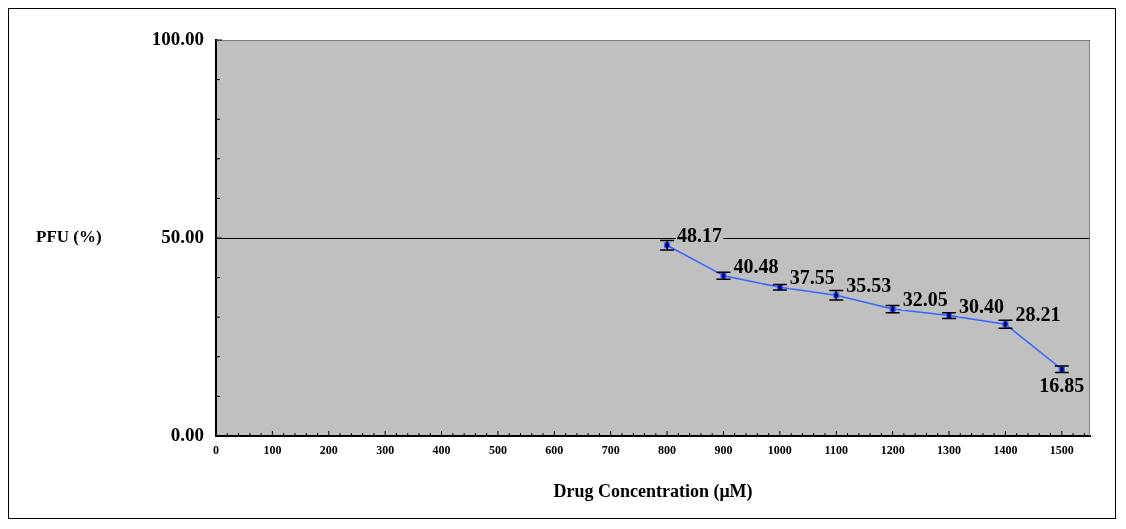  I want to click on x-tick-label: 800, so click(667, 450).